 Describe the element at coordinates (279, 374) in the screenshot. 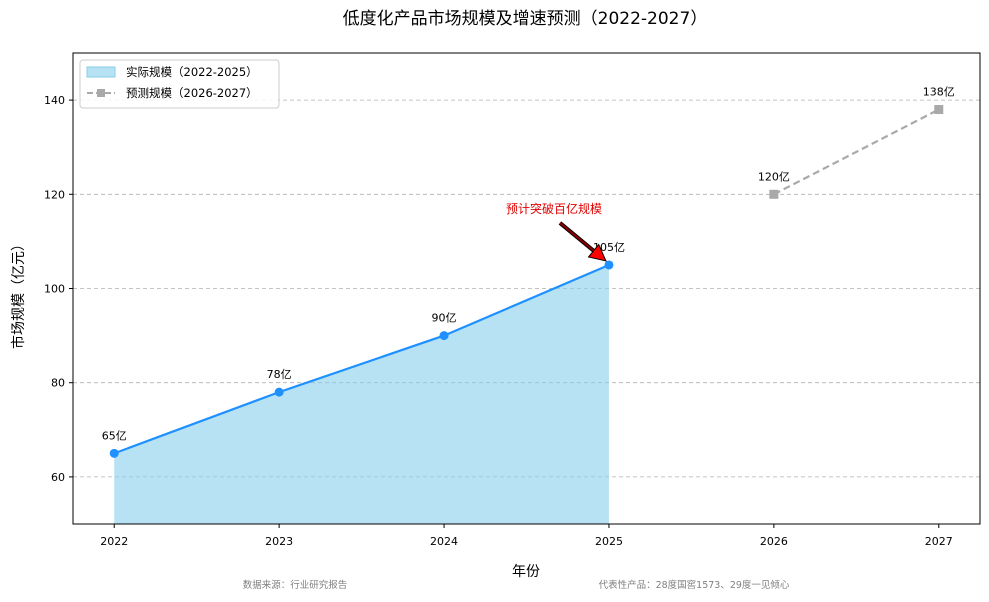

I see `data-label-actual: 78亿` at that location.